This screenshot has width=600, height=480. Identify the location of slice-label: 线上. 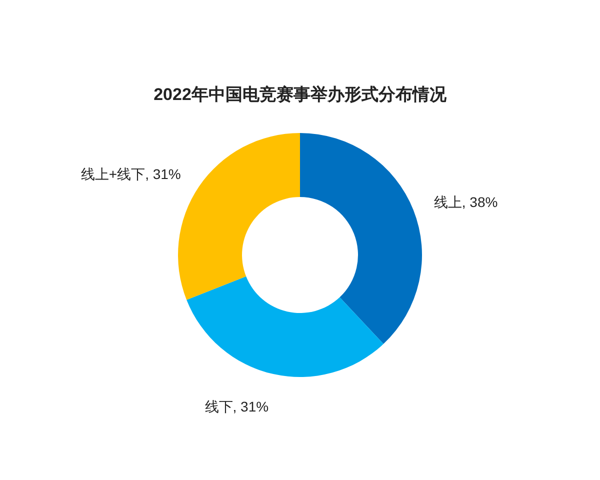
(448, 202).